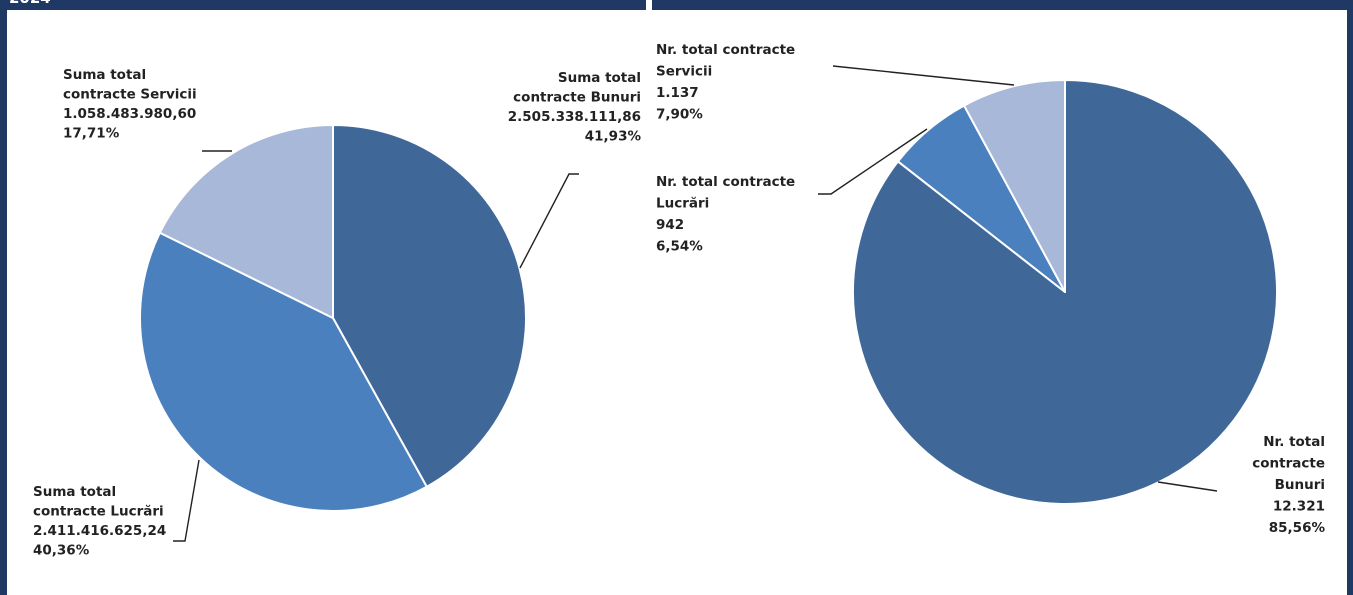  What do you see at coordinates (283, 371) in the screenshot?
I see `pie-slice-lucrri` at bounding box center [283, 371].